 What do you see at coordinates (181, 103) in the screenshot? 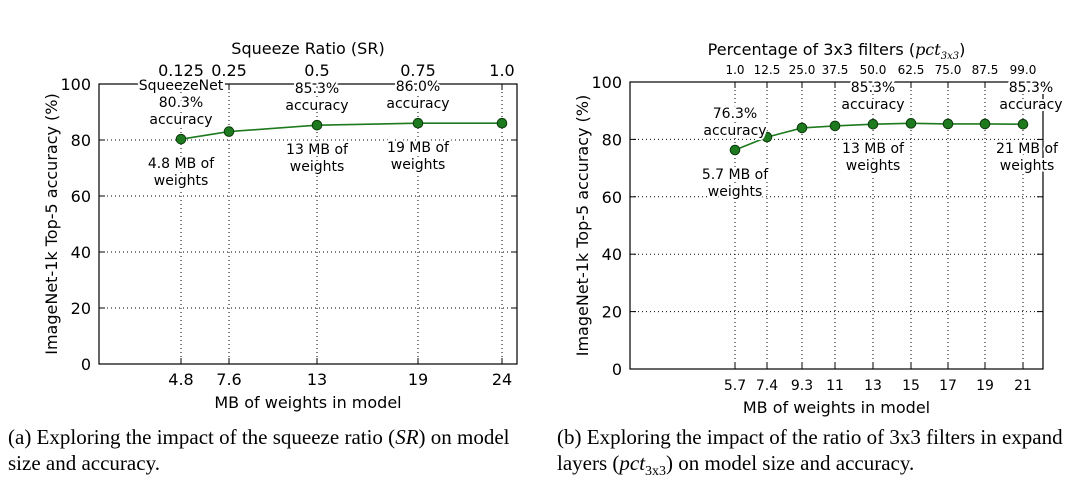
I see `annotation-above-text: 80.3%` at bounding box center [181, 103].